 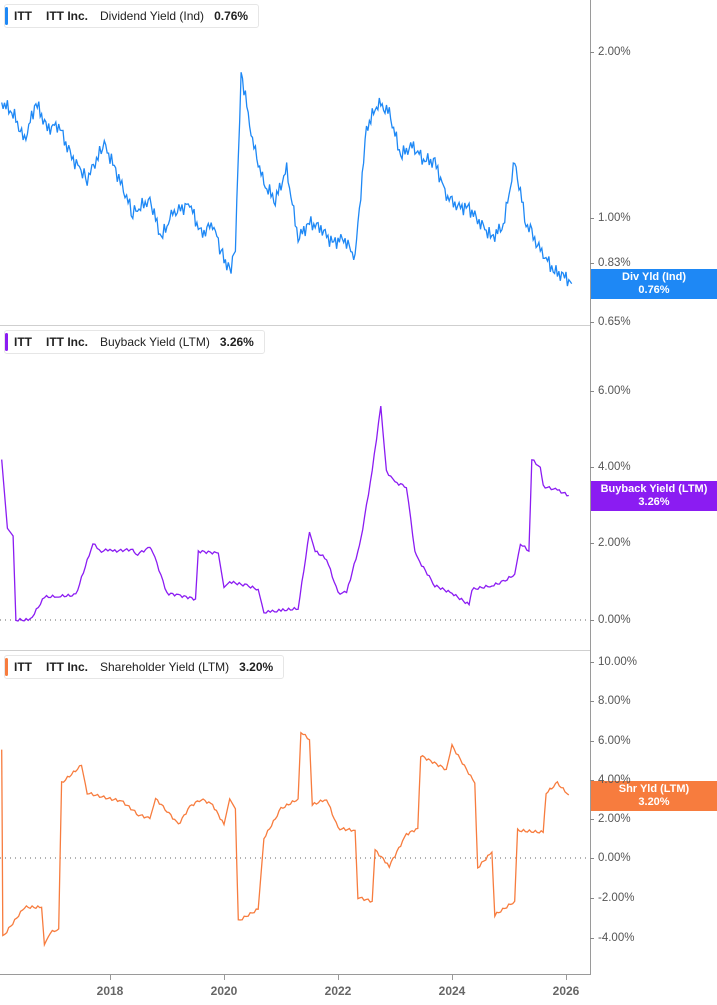 I want to click on x-tick-label: 2024, so click(x=452, y=991).